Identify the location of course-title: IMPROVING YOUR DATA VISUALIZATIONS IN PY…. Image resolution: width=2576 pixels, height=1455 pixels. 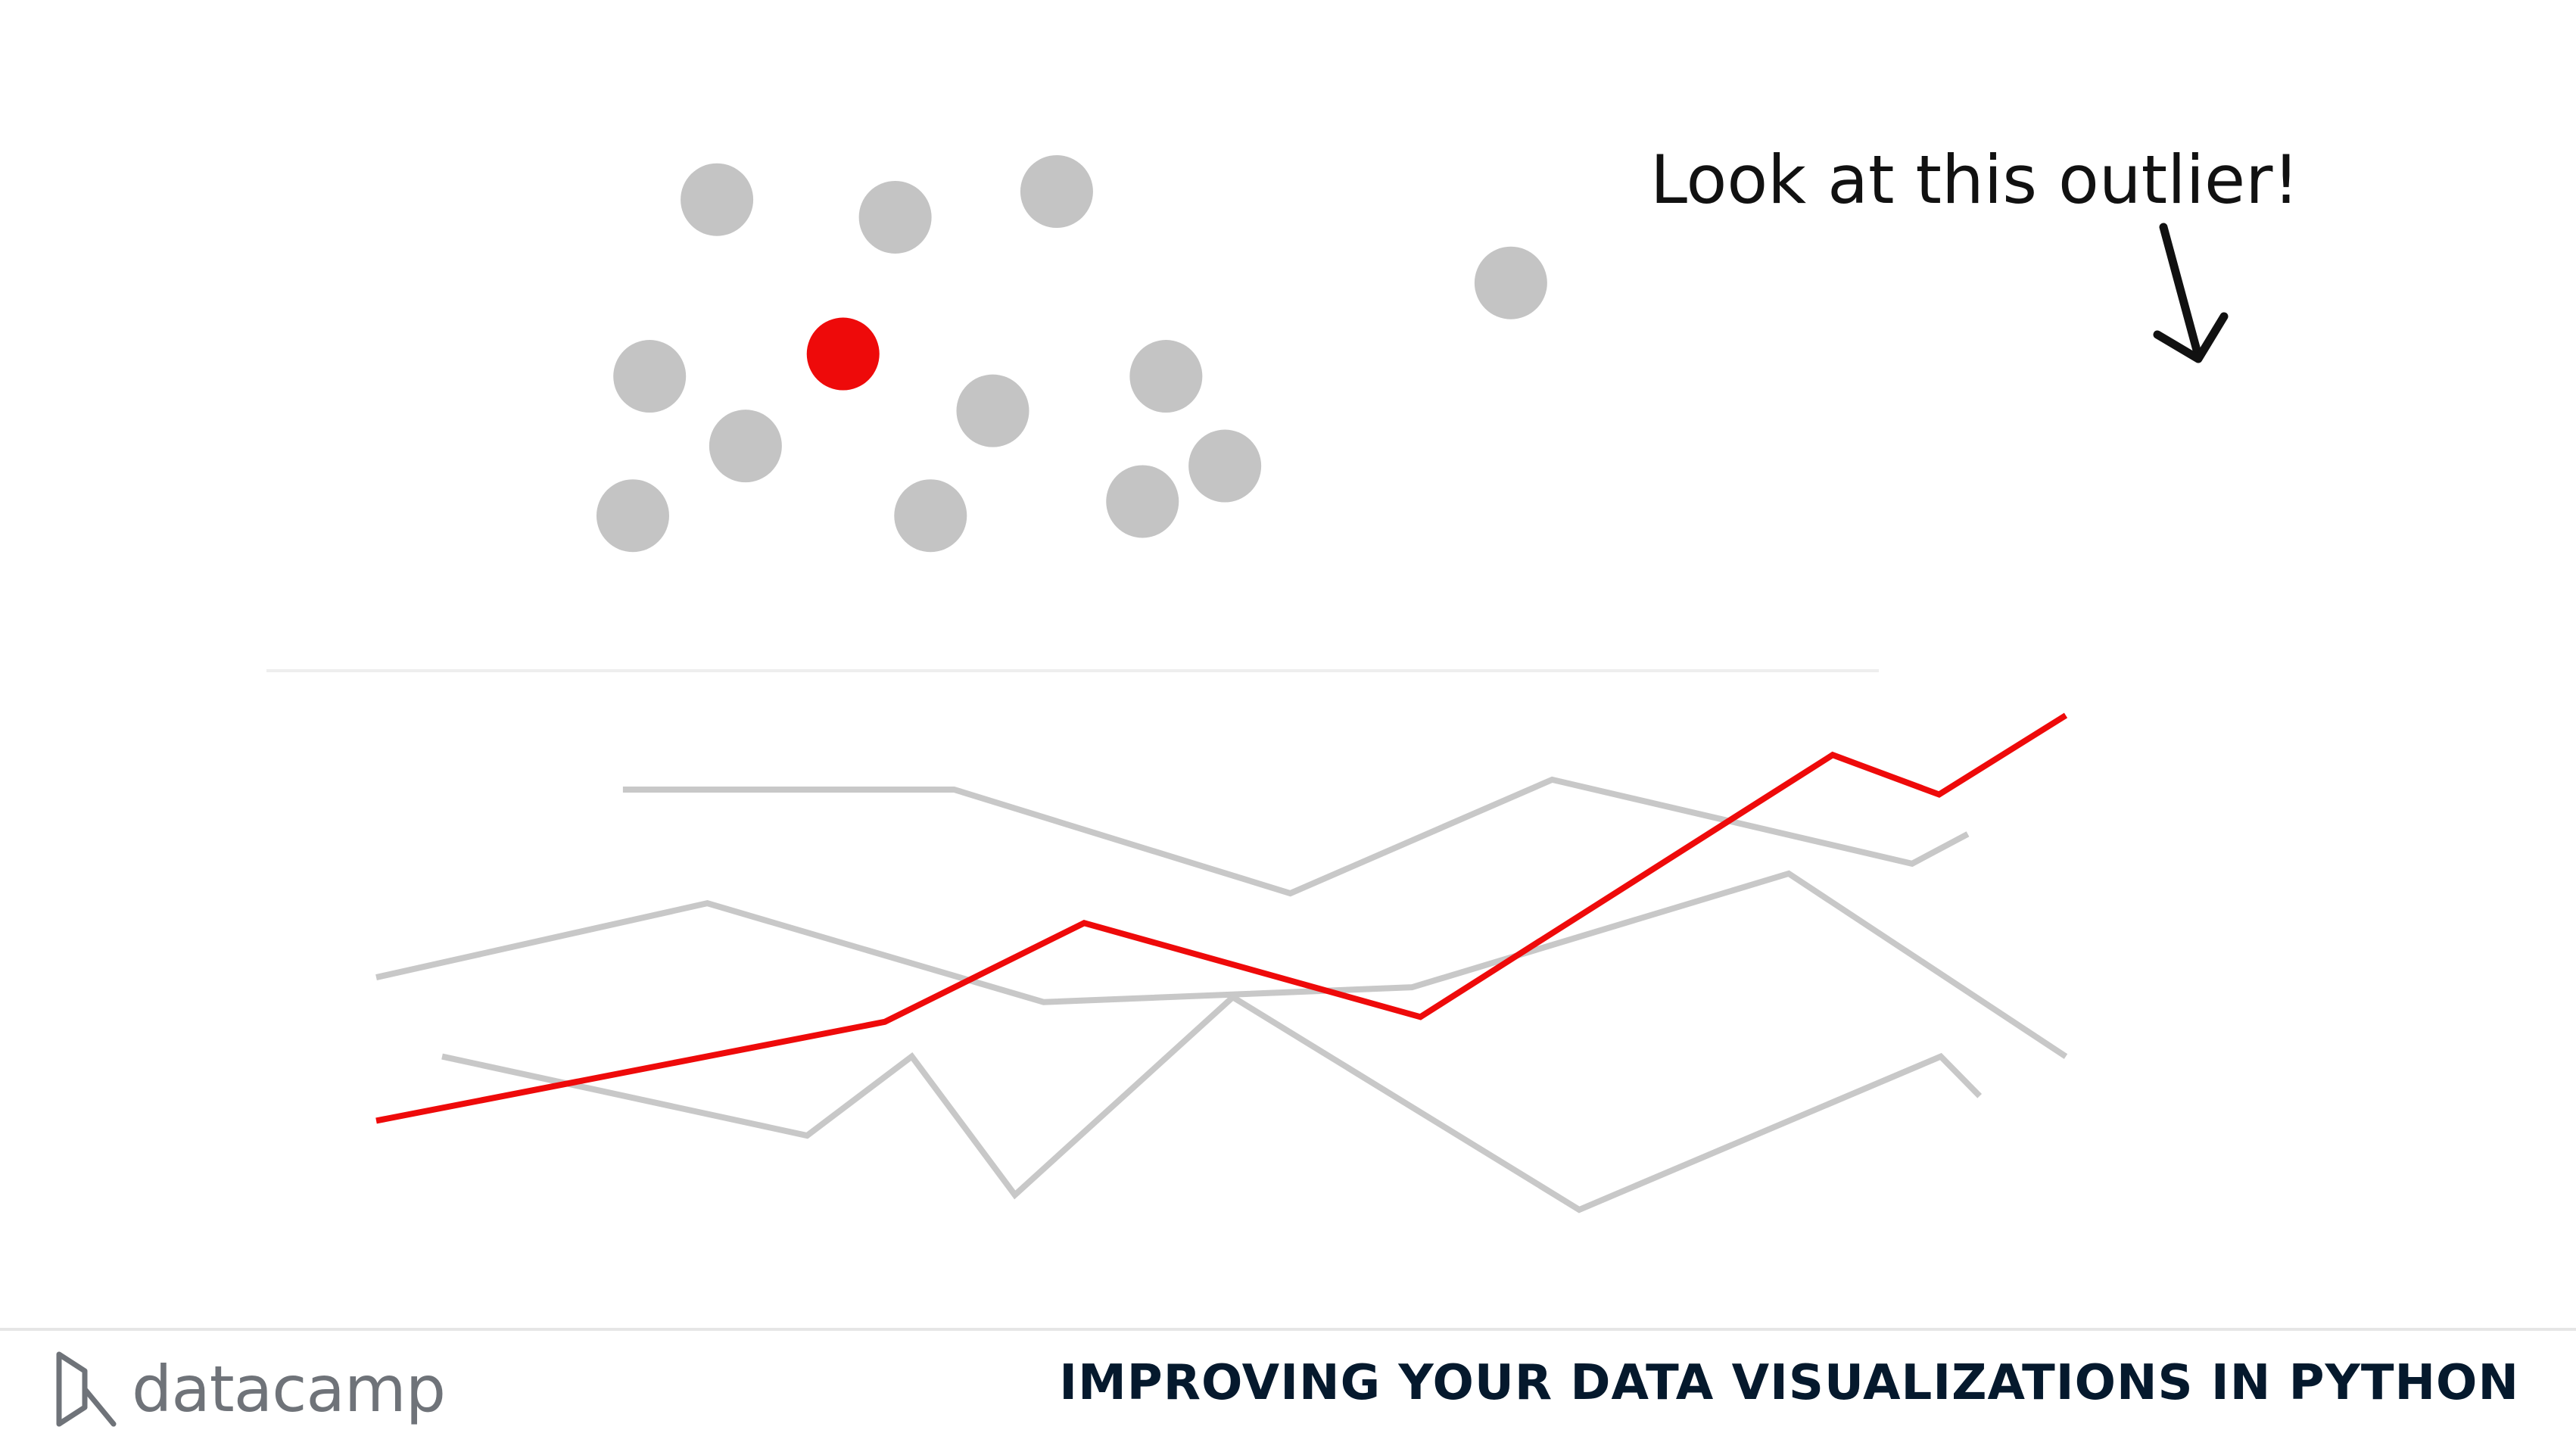
(1789, 1383).